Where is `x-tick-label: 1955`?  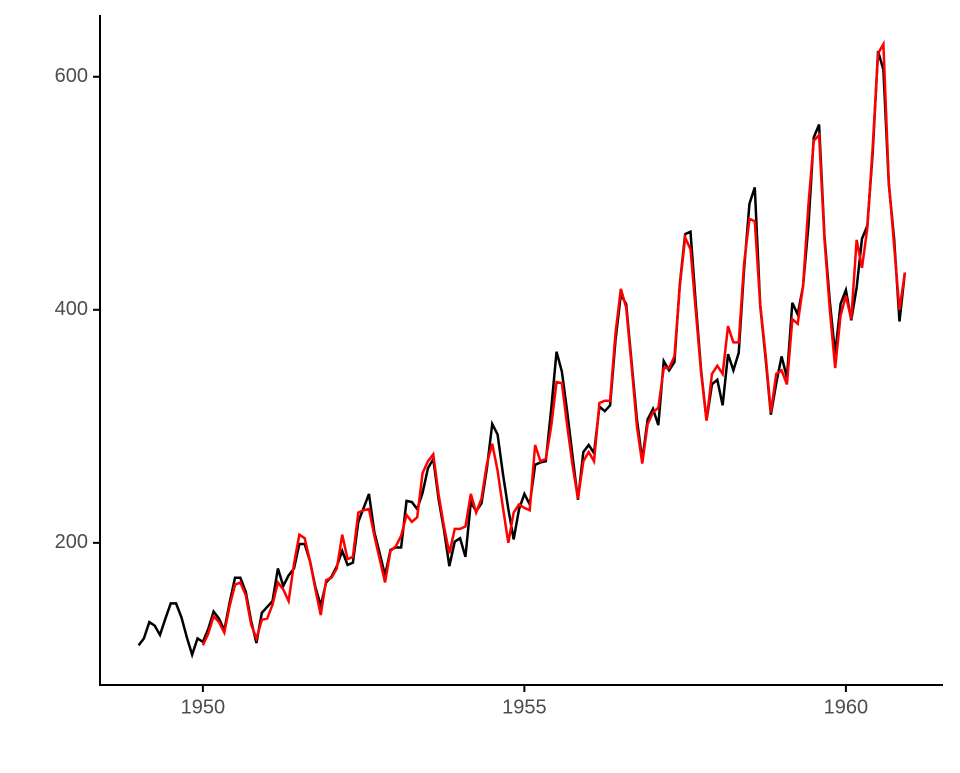 x-tick-label: 1955 is located at coordinates (524, 707).